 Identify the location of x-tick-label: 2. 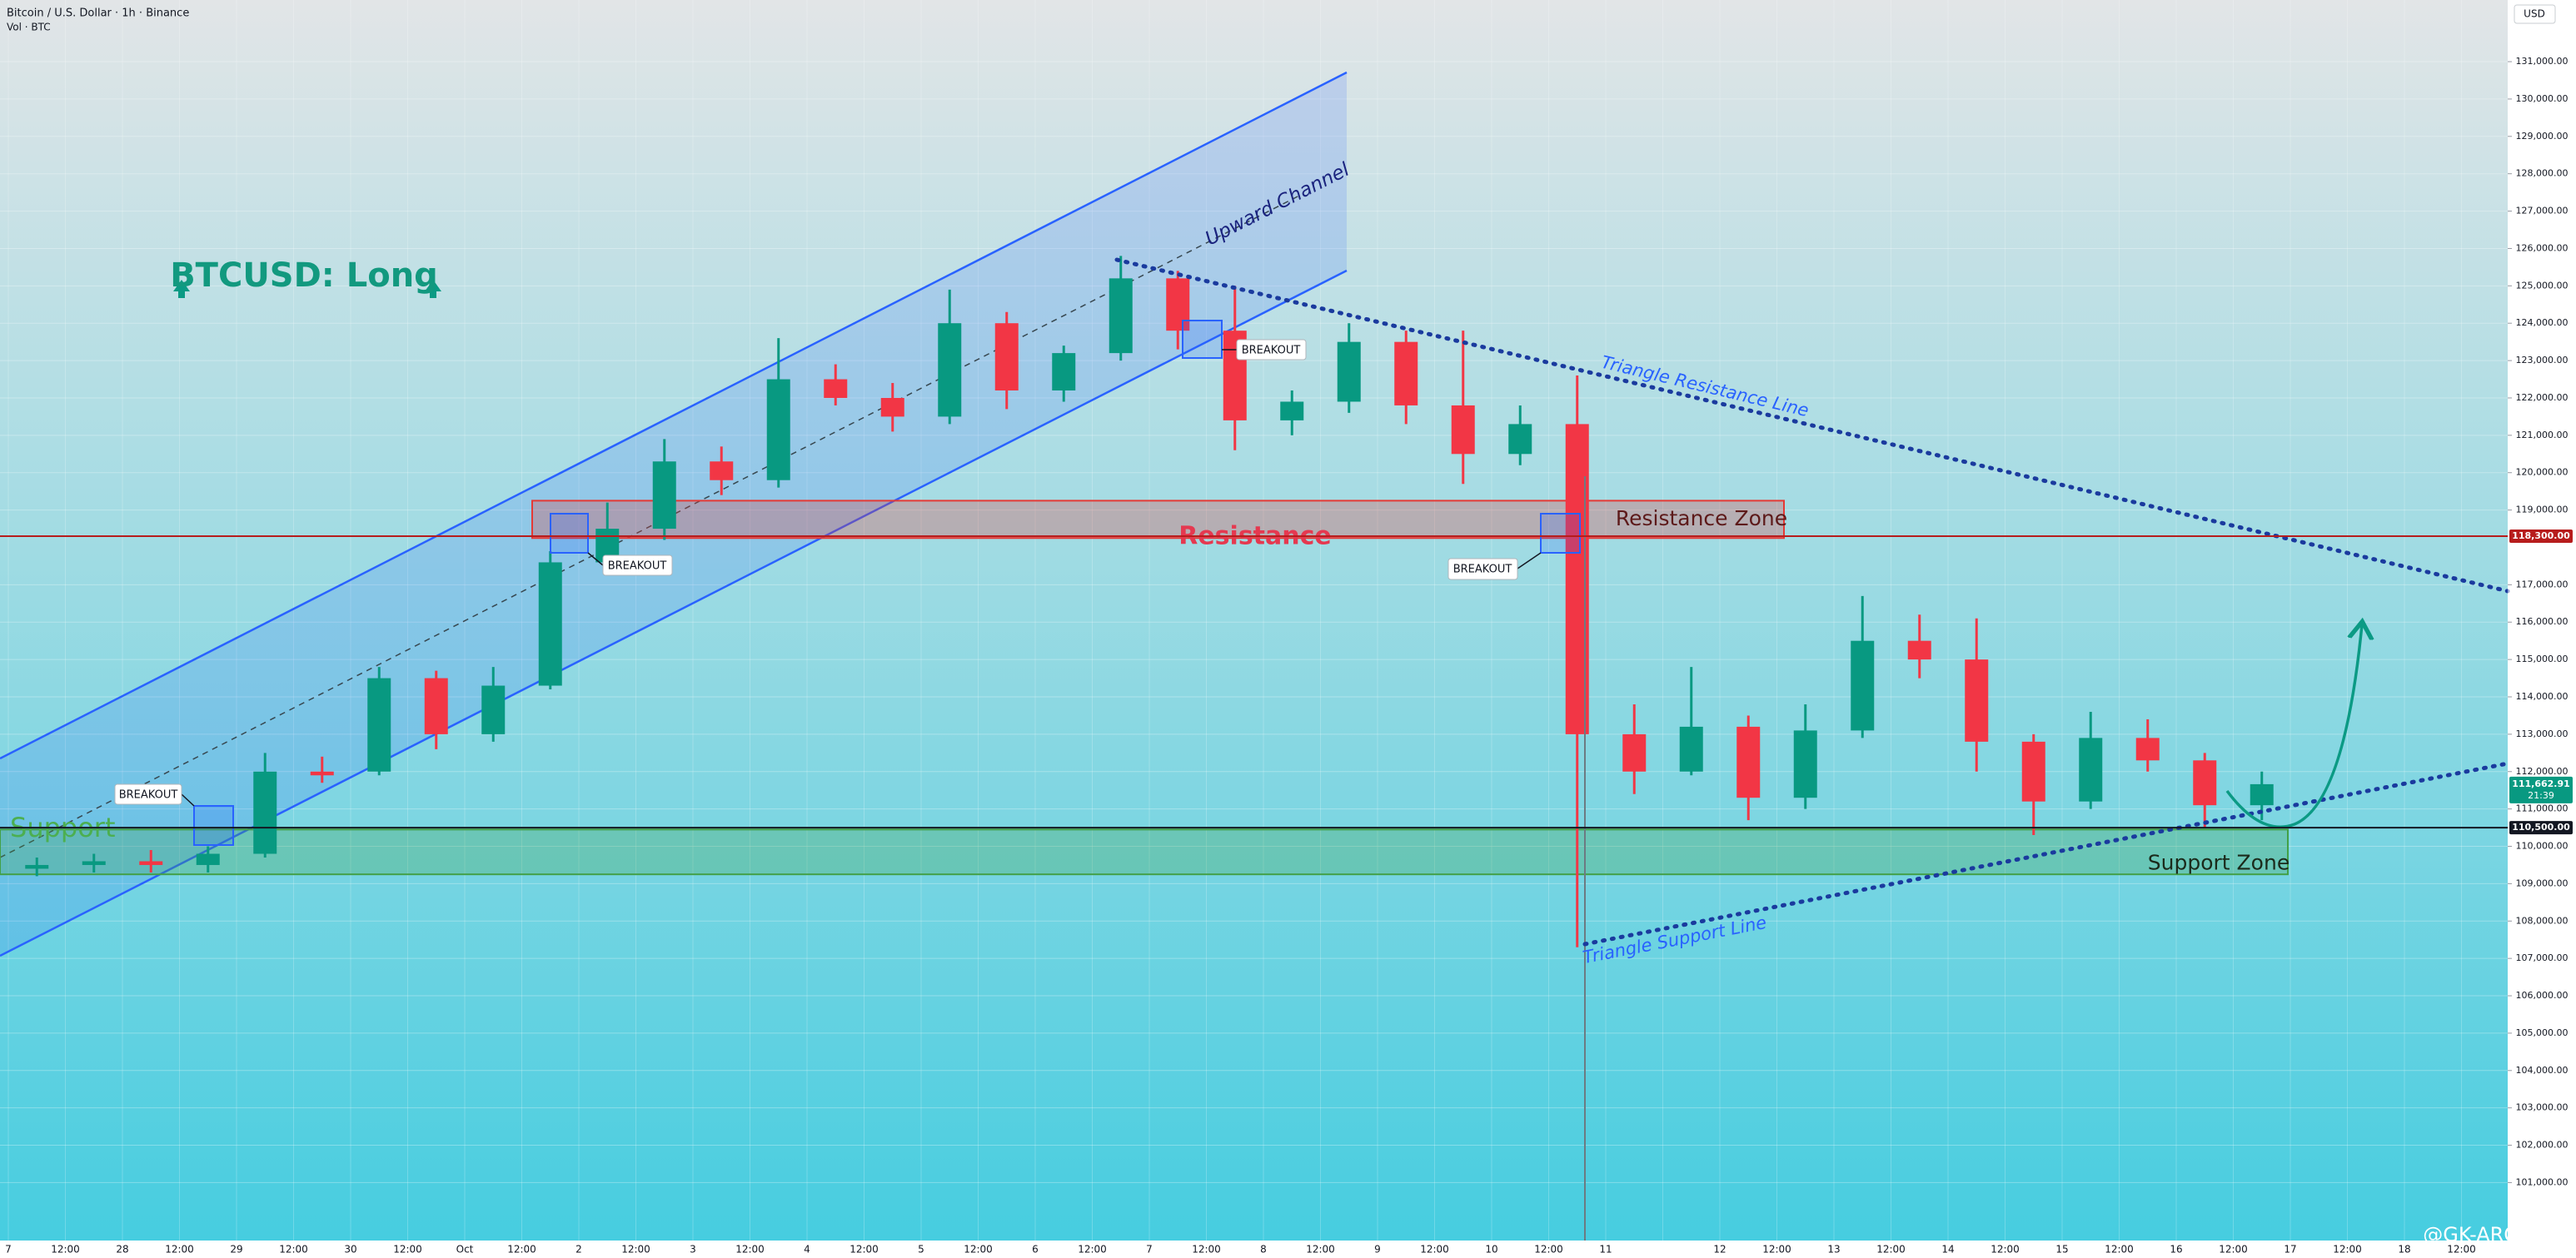
(578, 1250).